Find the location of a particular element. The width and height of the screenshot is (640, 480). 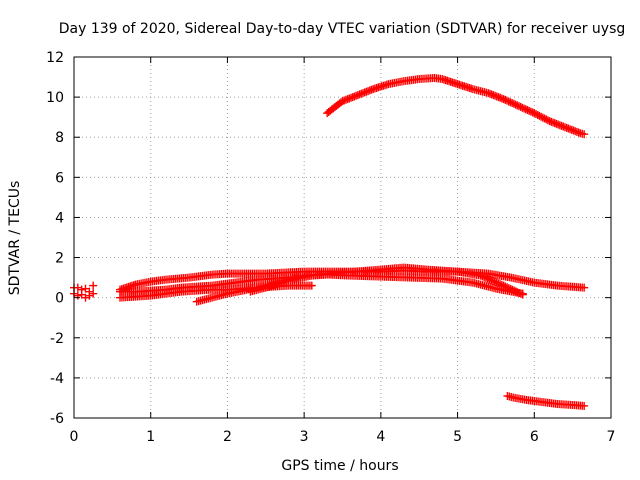

y-axis-label: SDTVAR / TECUs is located at coordinates (15, 238).